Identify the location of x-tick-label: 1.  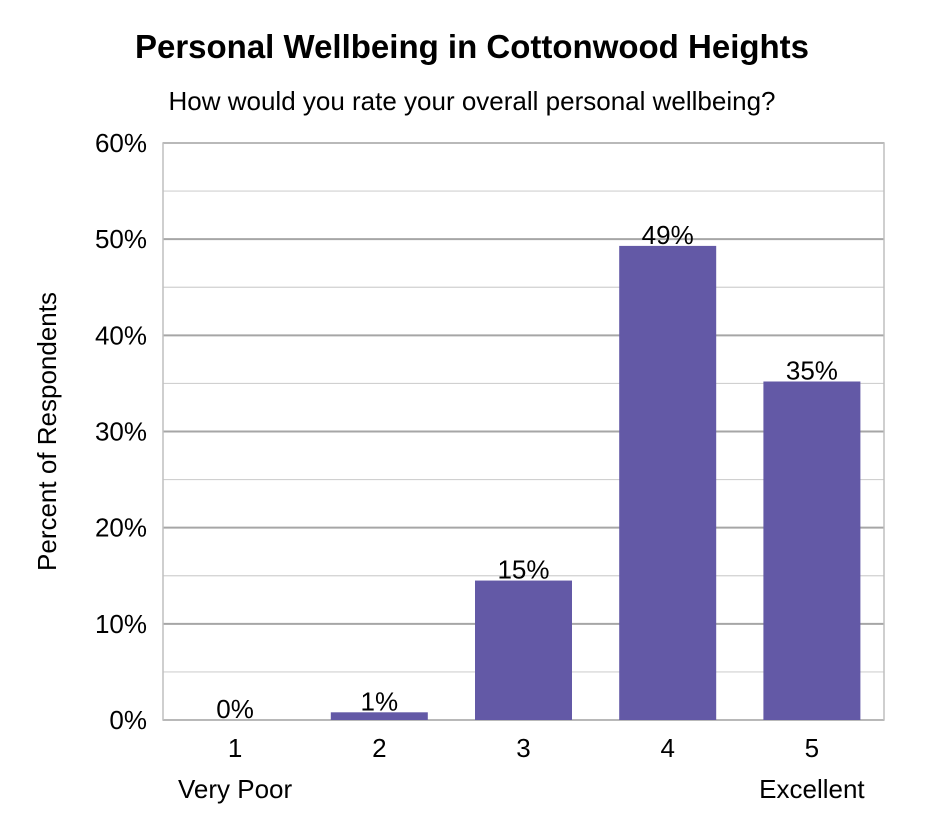
(235, 748).